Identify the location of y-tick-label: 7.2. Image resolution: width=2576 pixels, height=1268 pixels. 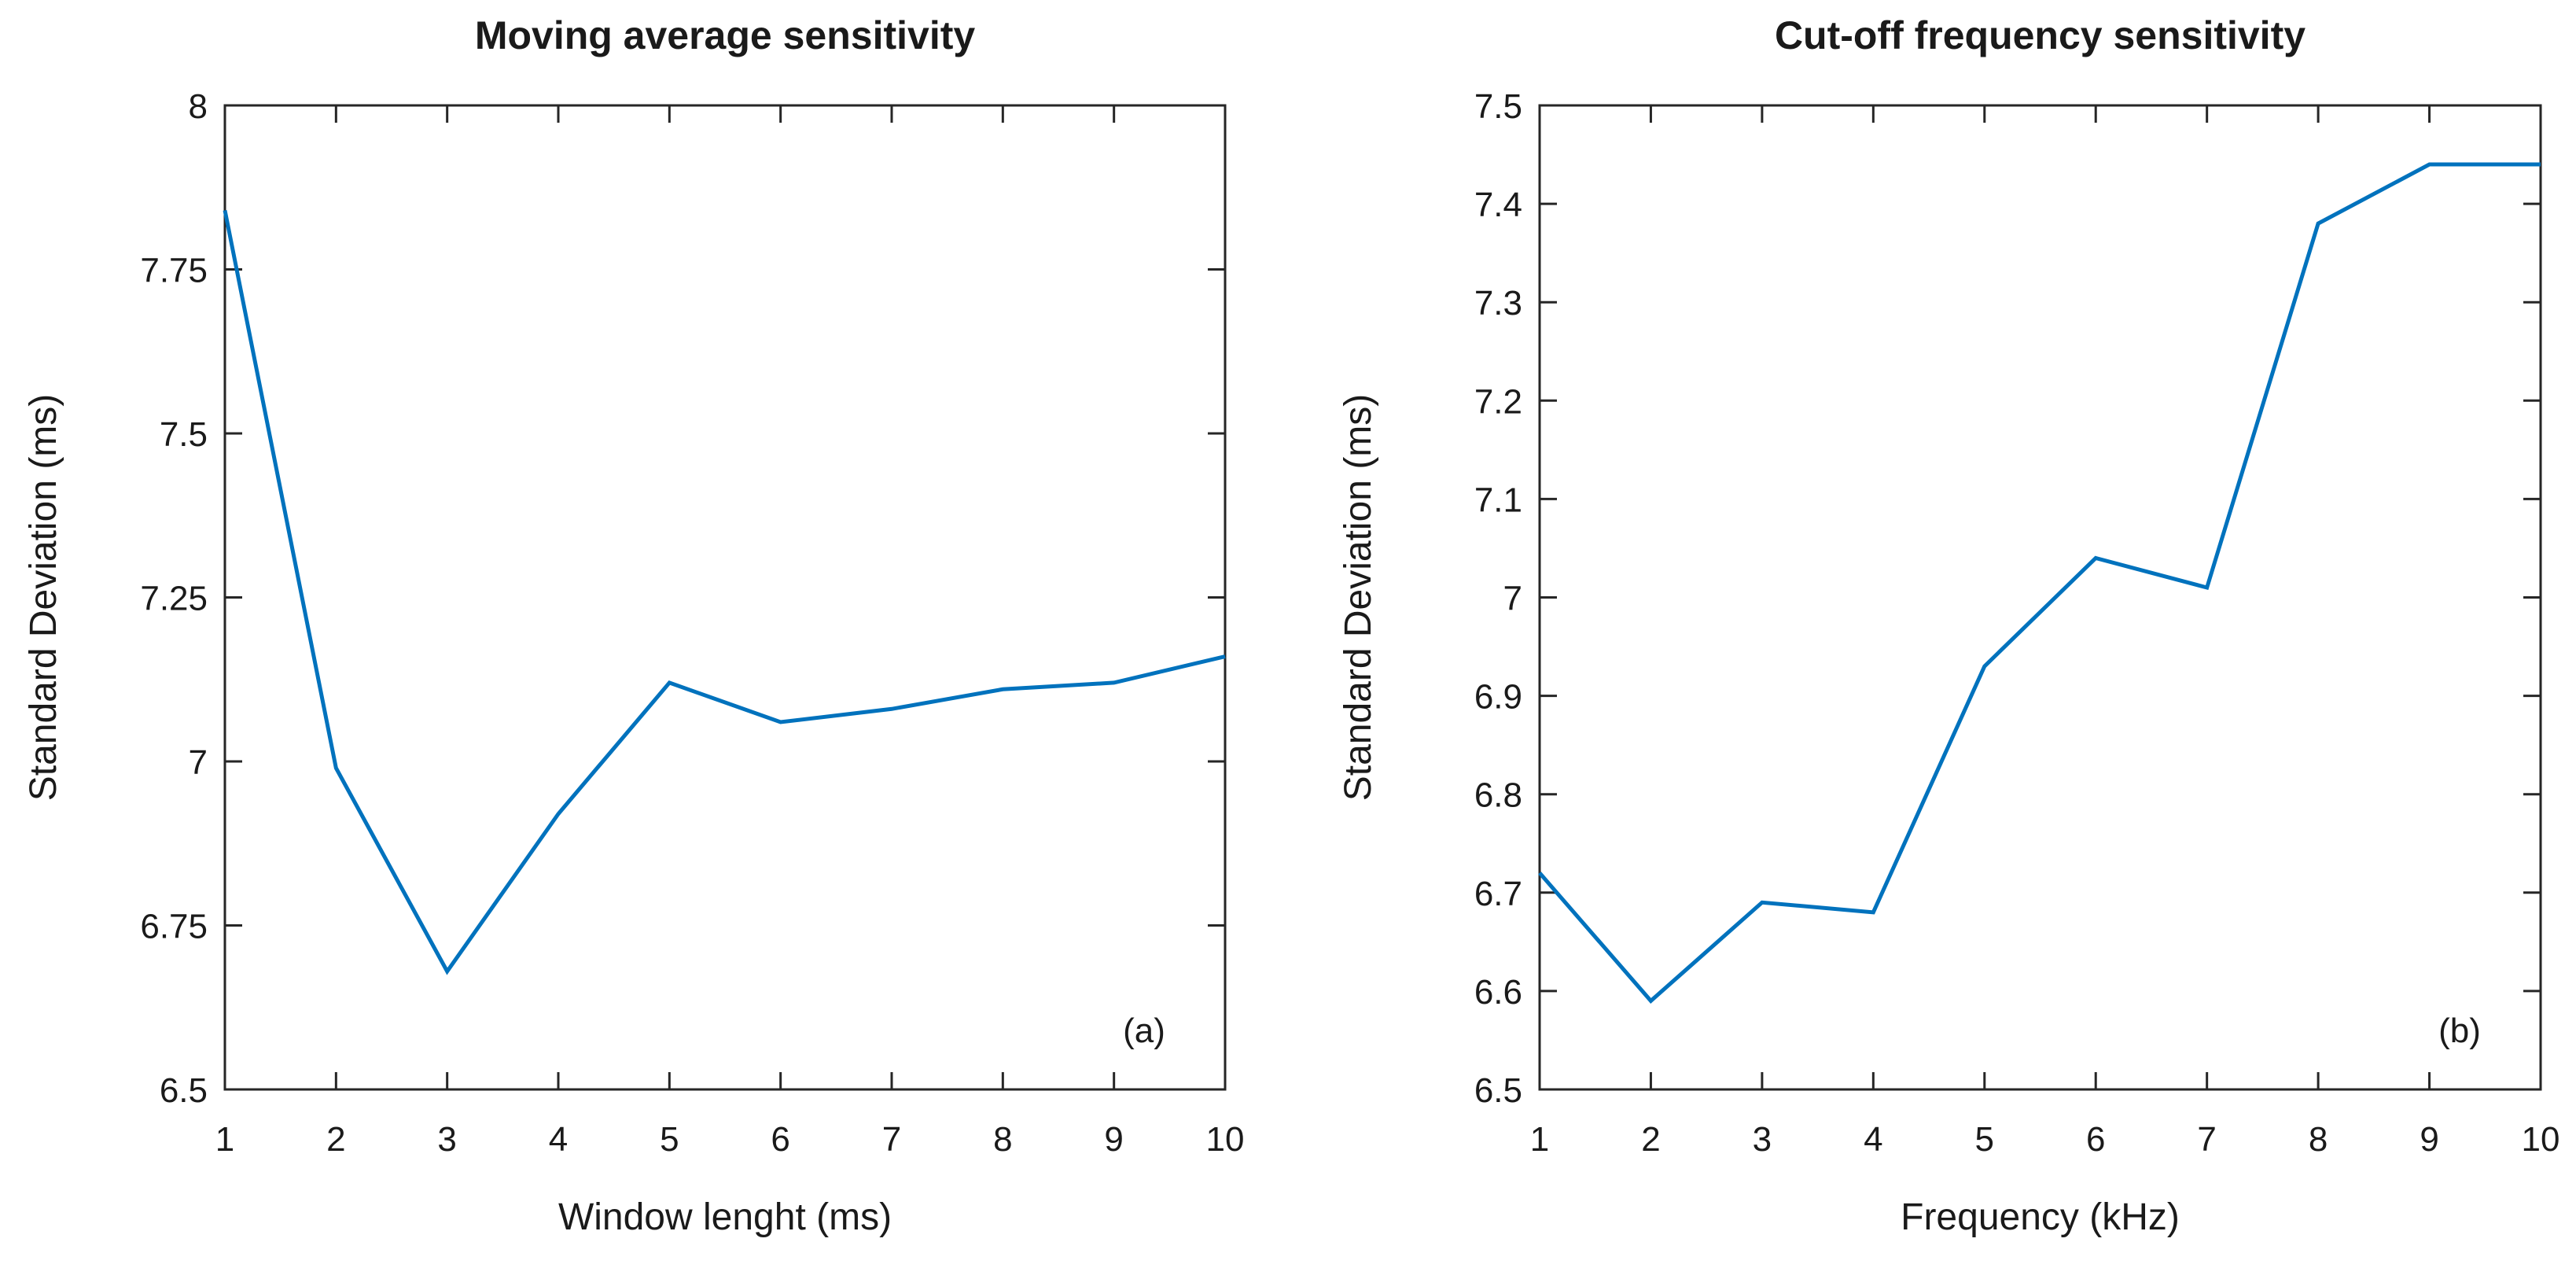
(1498, 402).